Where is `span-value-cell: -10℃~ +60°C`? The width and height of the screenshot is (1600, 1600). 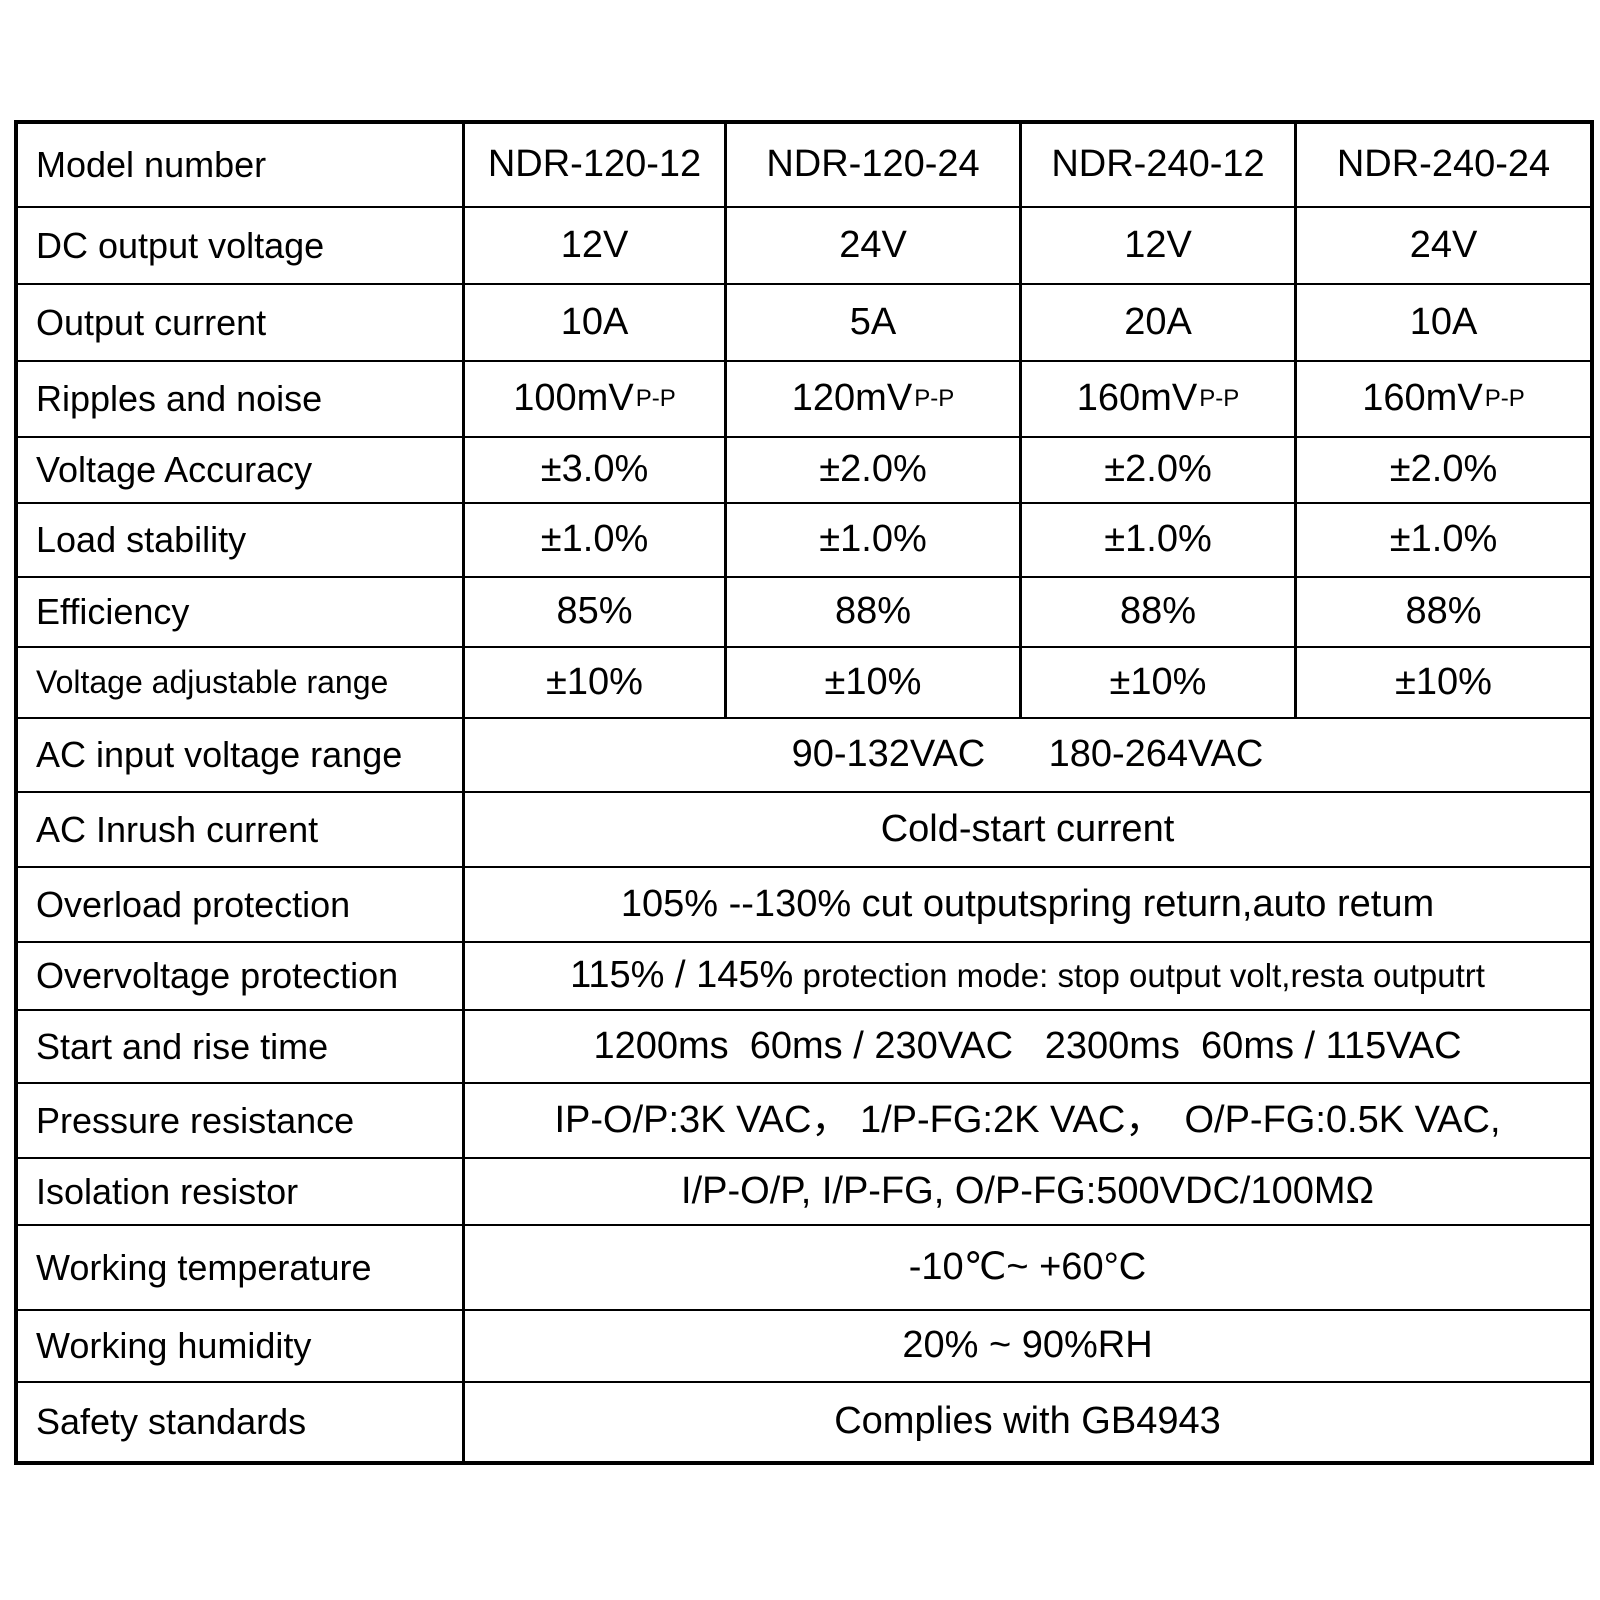
span-value-cell: -10℃~ +60°C is located at coordinates (1026, 1267).